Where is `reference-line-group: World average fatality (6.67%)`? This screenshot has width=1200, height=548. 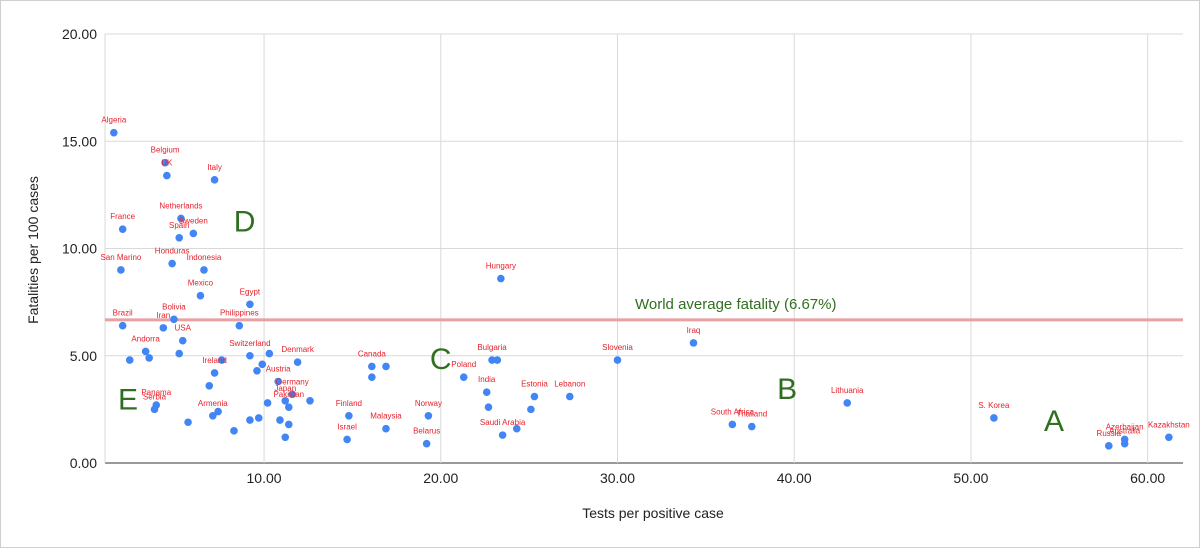
reference-line-group: World average fatality (6.67%) is located at coordinates (644, 309).